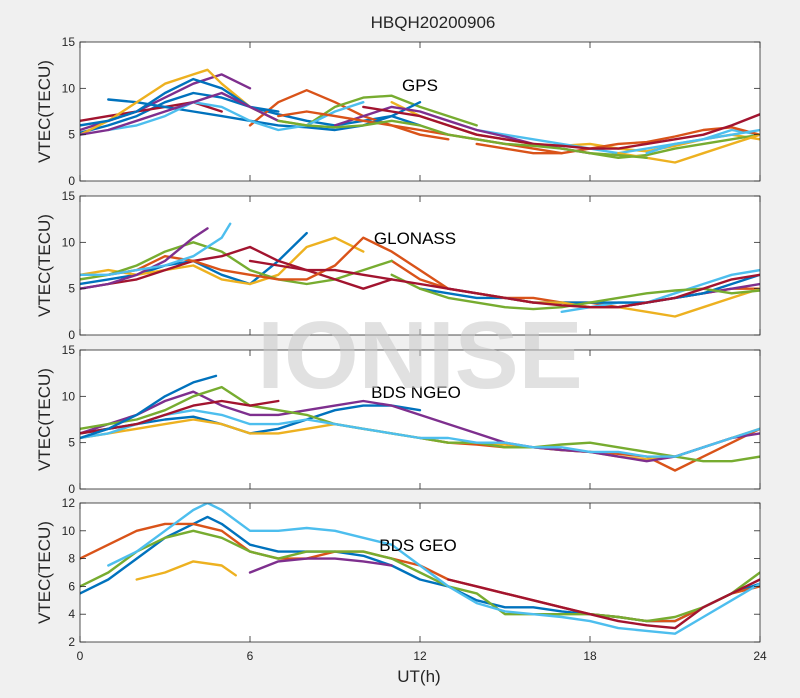 The image size is (800, 698). What do you see at coordinates (420, 656) in the screenshot?
I see `x-tick-label: 12` at bounding box center [420, 656].